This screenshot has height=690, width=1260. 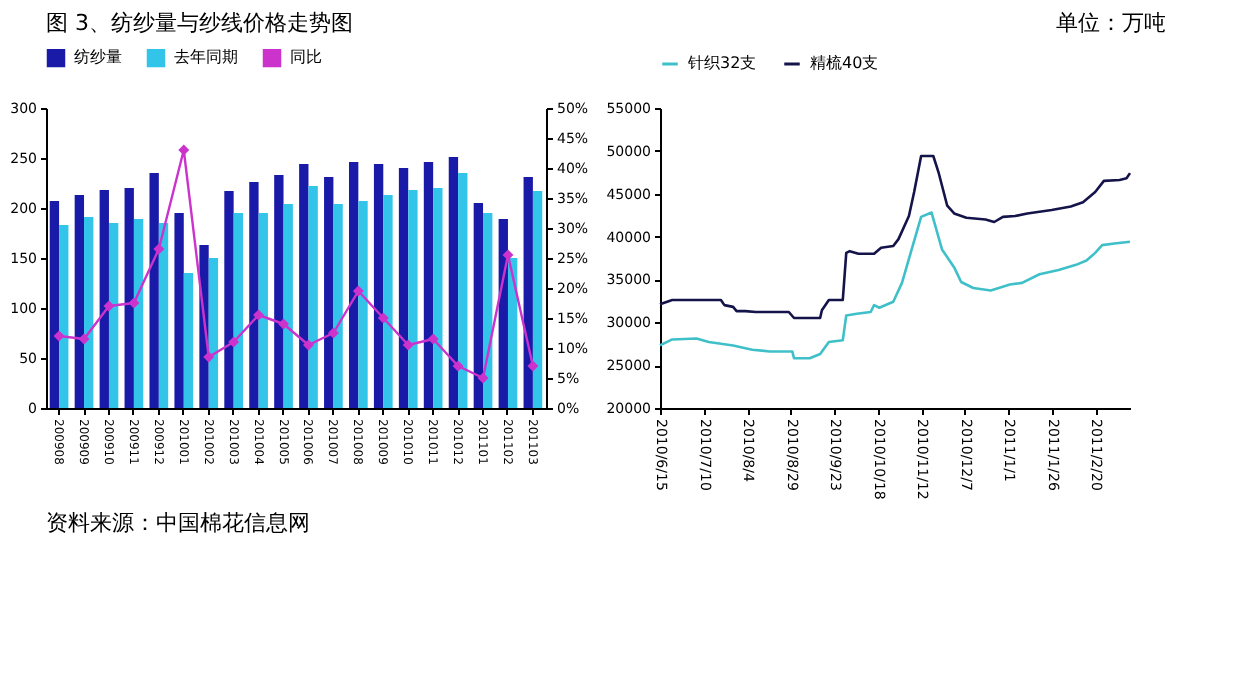 I want to click on legend-label: 精梳40支, so click(x=844, y=63).